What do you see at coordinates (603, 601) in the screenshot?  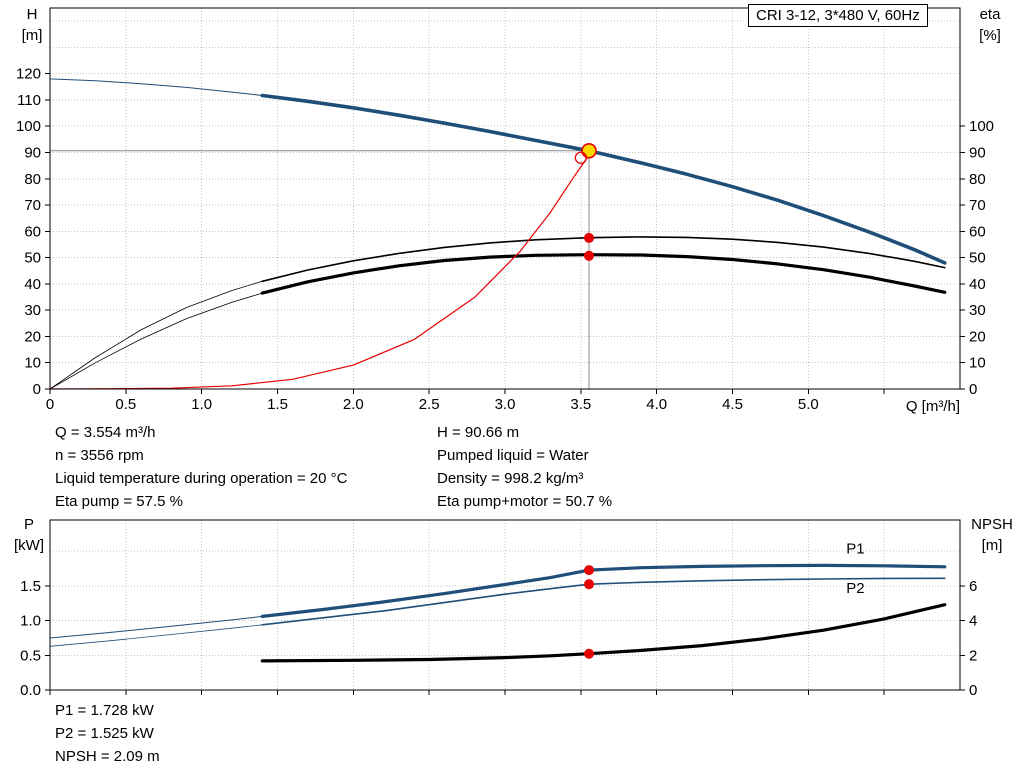 I see `p2-curve` at bounding box center [603, 601].